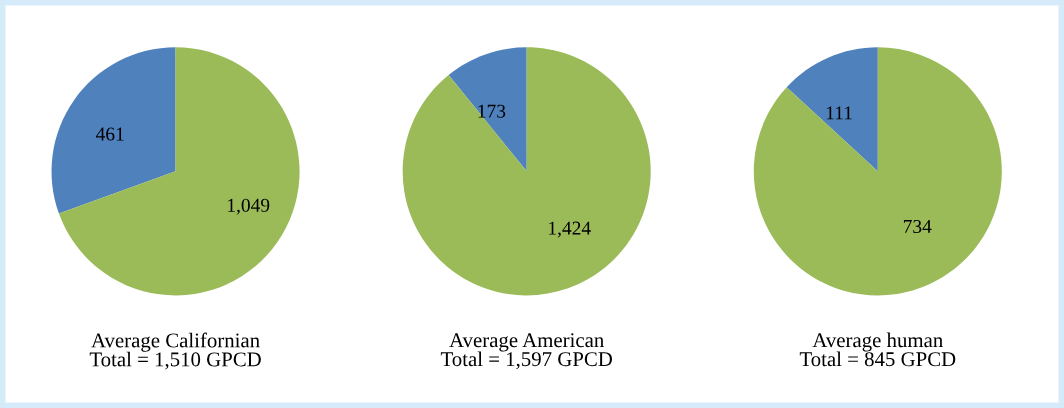 The image size is (1064, 408). What do you see at coordinates (570, 229) in the screenshot?
I see `data-label: 1,424` at bounding box center [570, 229].